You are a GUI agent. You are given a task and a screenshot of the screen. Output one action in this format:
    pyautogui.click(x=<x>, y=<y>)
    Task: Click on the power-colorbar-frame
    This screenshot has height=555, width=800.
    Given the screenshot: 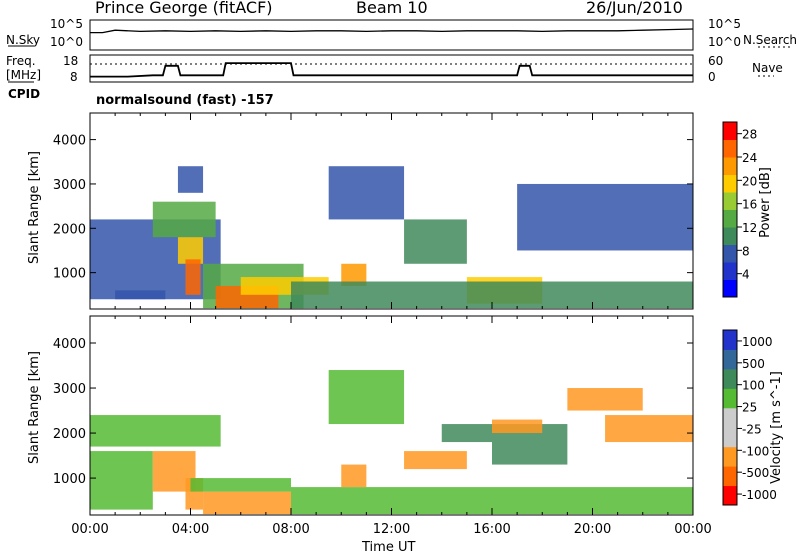 What is the action you would take?
    pyautogui.click(x=730, y=209)
    